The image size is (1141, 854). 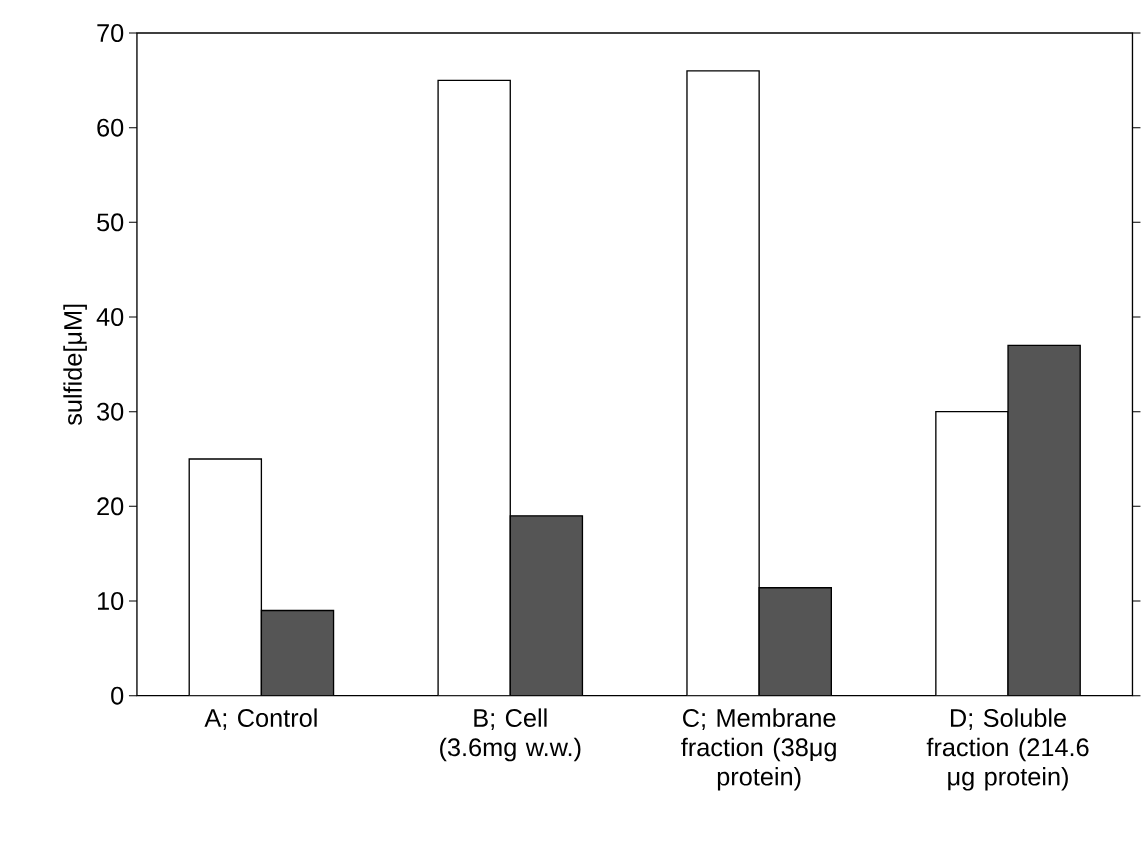 What do you see at coordinates (758, 749) in the screenshot?
I see `x-tick-label: C; Membrane fraction (38μg protein)` at bounding box center [758, 749].